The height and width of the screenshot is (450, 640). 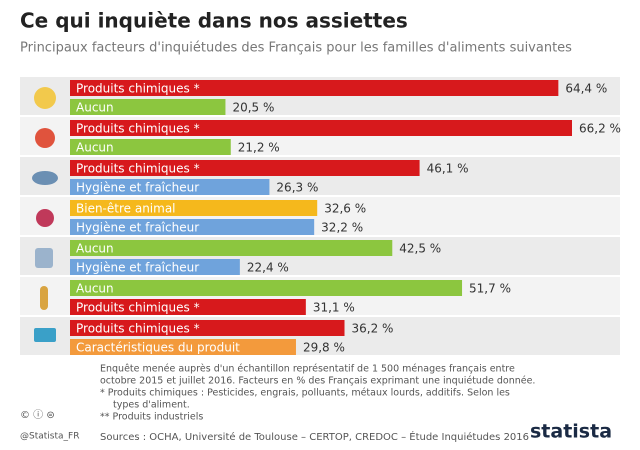 What do you see at coordinates (373, 329) in the screenshot?
I see `value-label: 36,2 %` at bounding box center [373, 329].